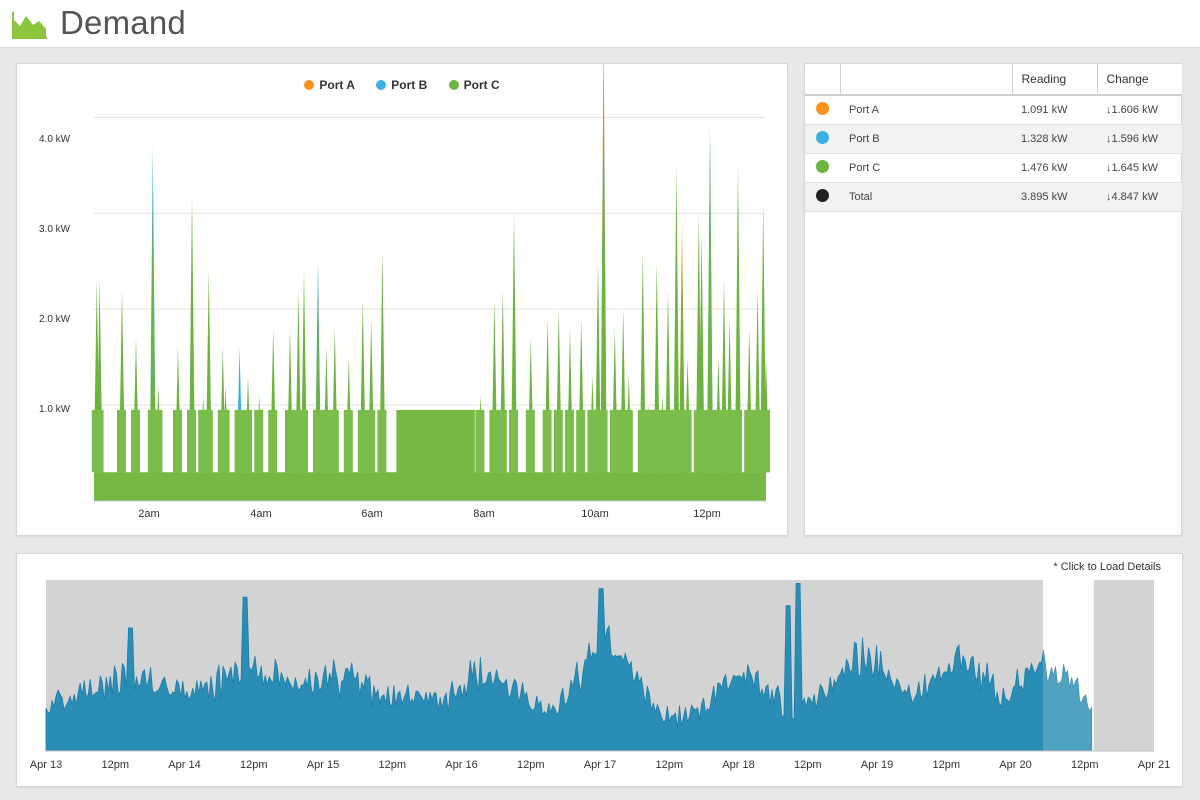 Image resolution: width=1200 pixels, height=800 pixels. What do you see at coordinates (55, 319) in the screenshot?
I see `y-tick-label: 2.0 kW` at bounding box center [55, 319].